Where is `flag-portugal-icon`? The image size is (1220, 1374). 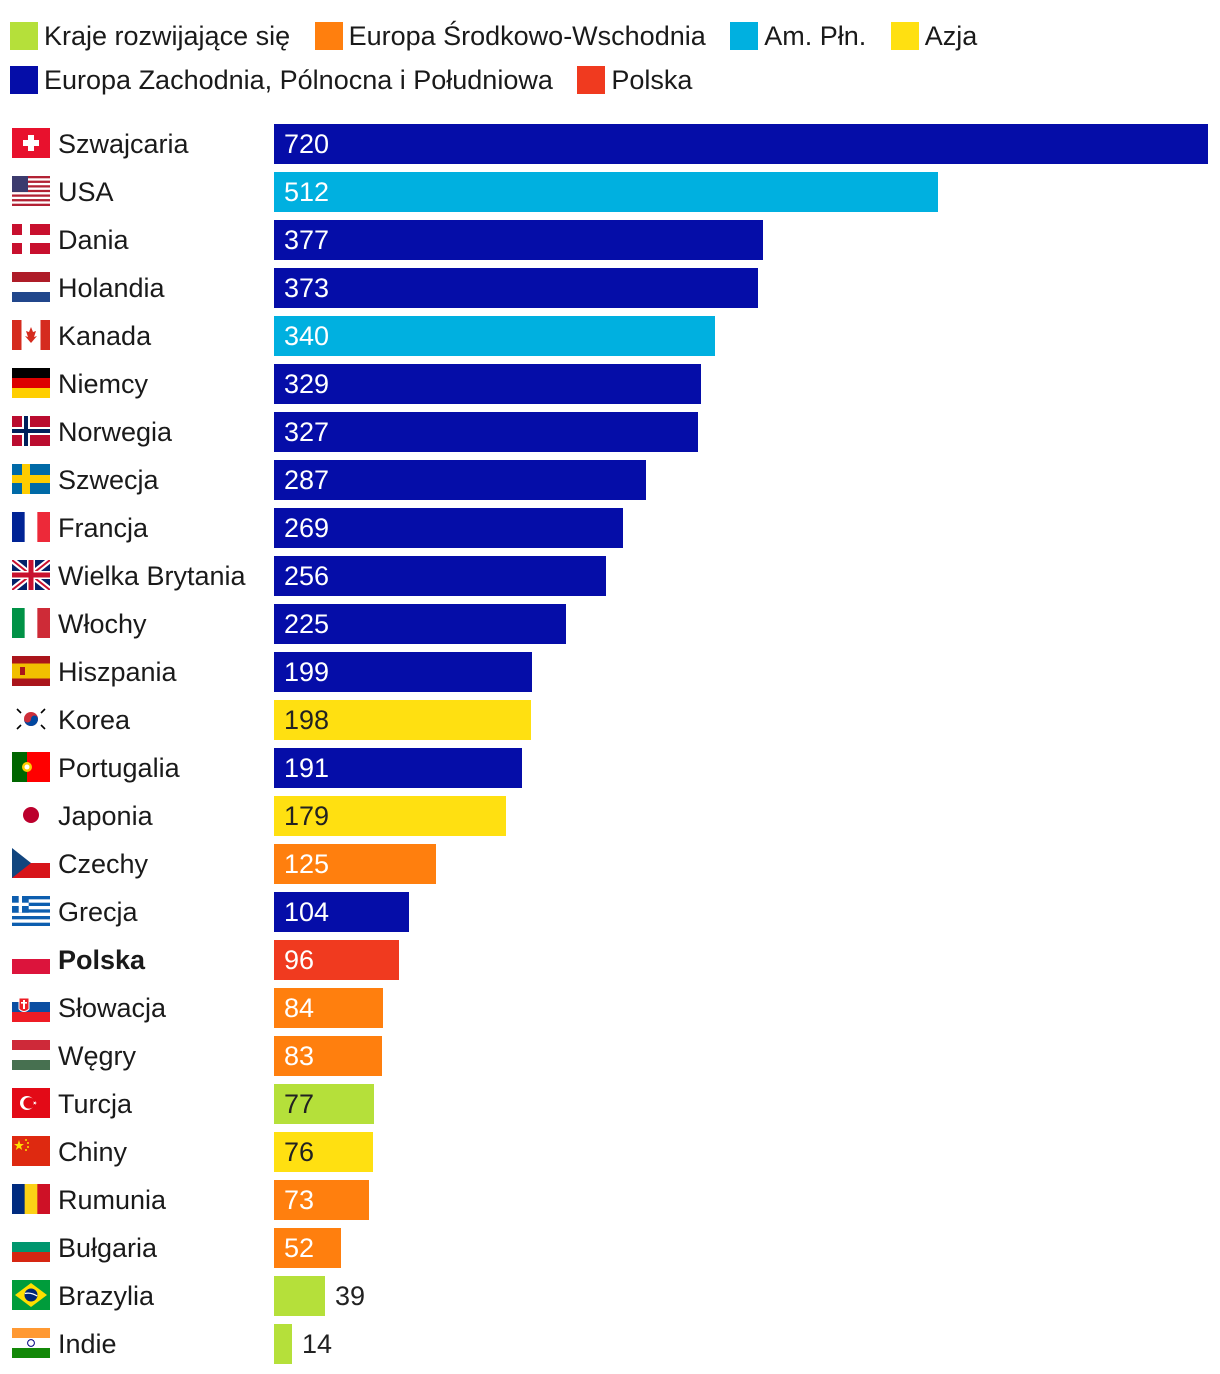
flag-portugal-icon is located at coordinates (31, 767).